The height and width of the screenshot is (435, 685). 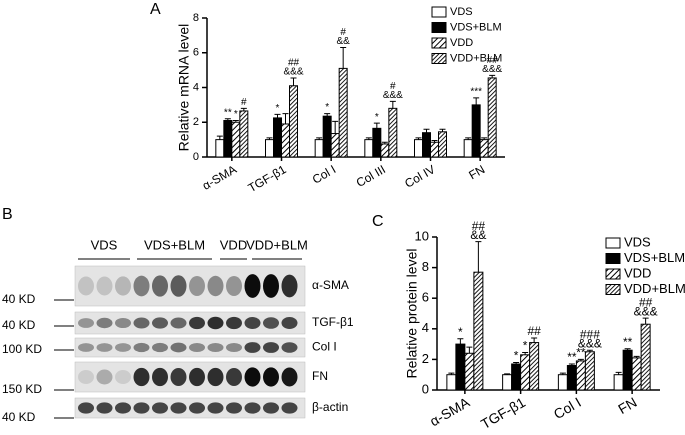 What do you see at coordinates (320, 376) in the screenshot?
I see `protein-label: FN` at bounding box center [320, 376].